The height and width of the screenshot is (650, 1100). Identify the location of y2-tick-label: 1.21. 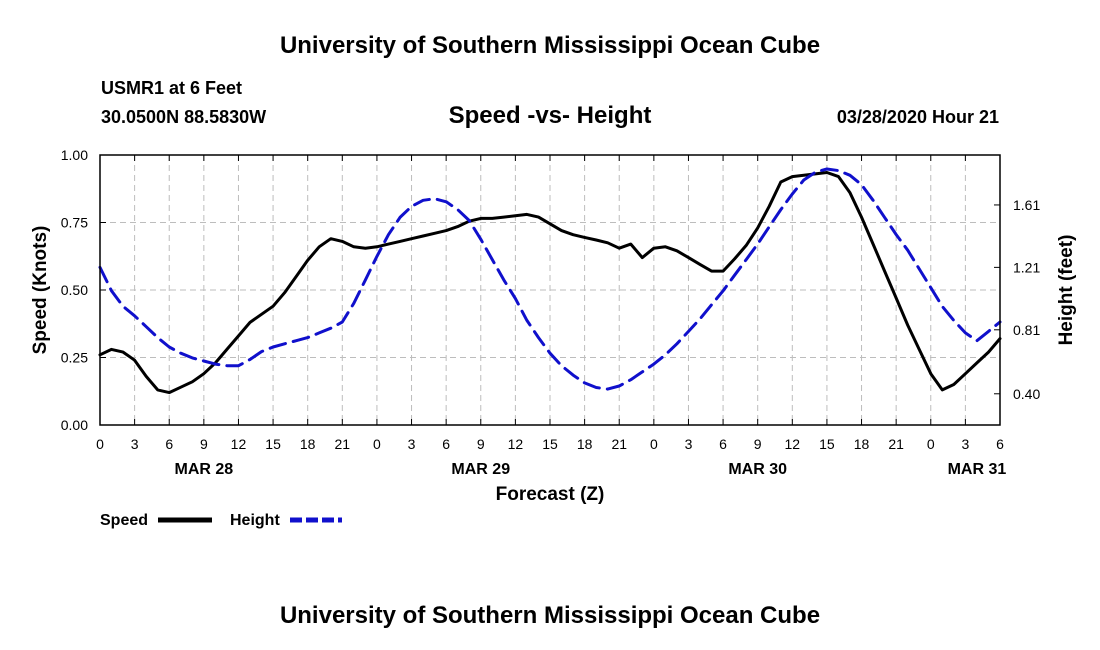
(1026, 267).